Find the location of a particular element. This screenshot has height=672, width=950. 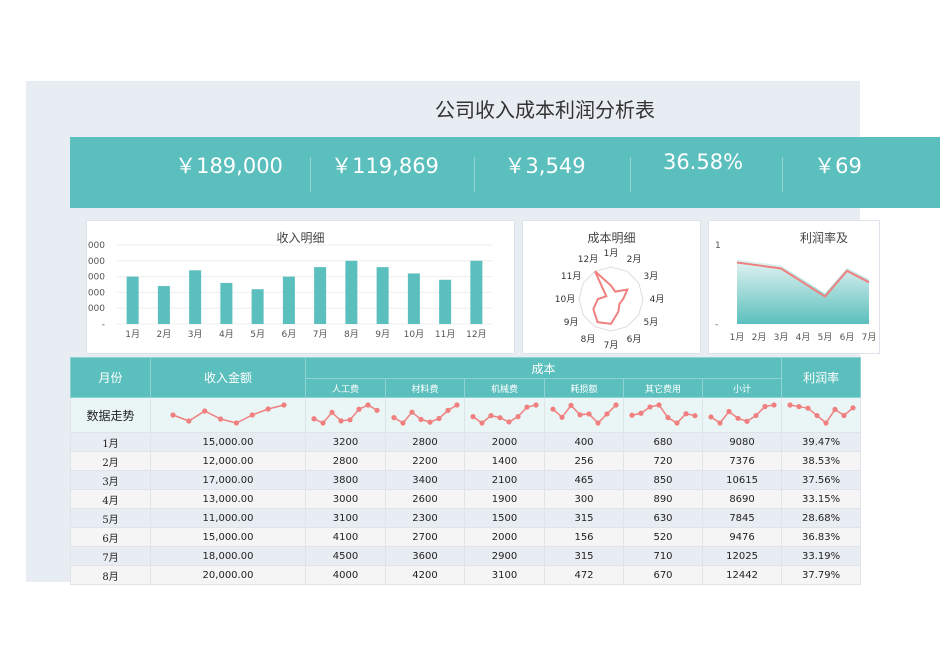

radar-series is located at coordinates (611, 297).